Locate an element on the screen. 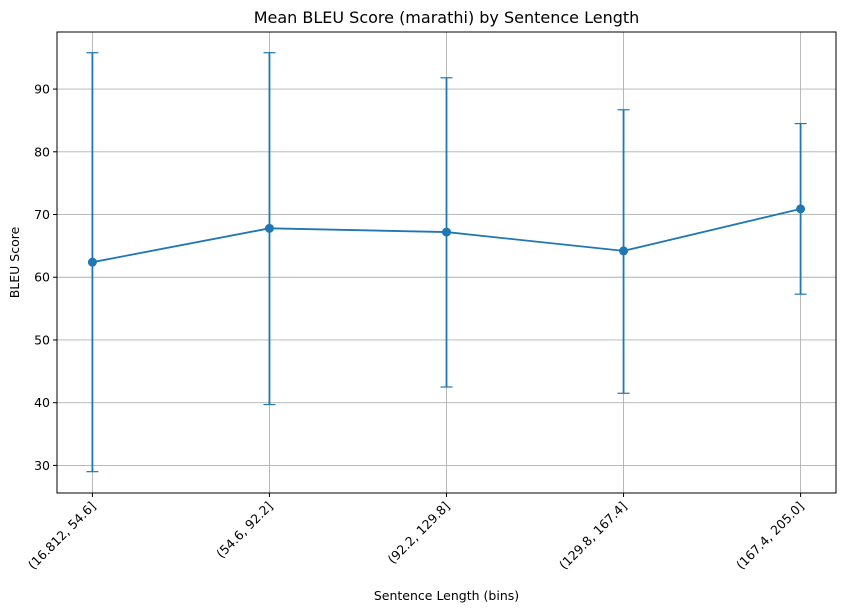 The width and height of the screenshot is (846, 613). y-axis-label: BLEU Score is located at coordinates (14, 262).